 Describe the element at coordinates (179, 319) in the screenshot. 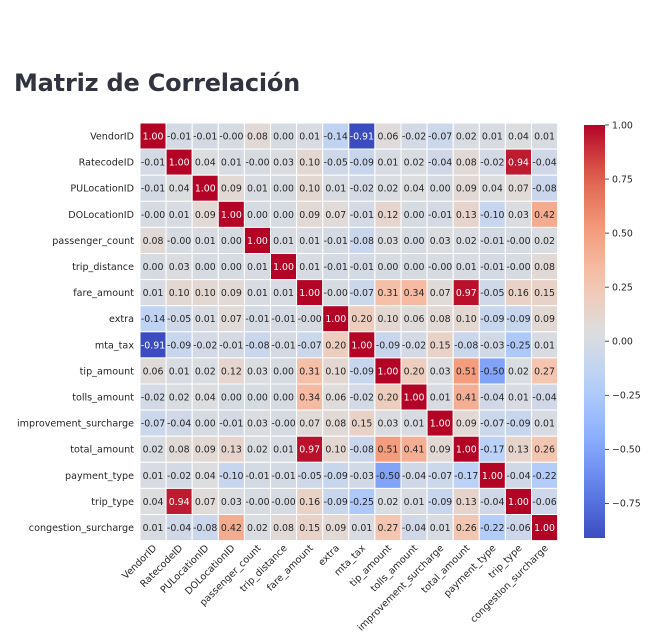

I see `cell-value-label: -0.05` at that location.